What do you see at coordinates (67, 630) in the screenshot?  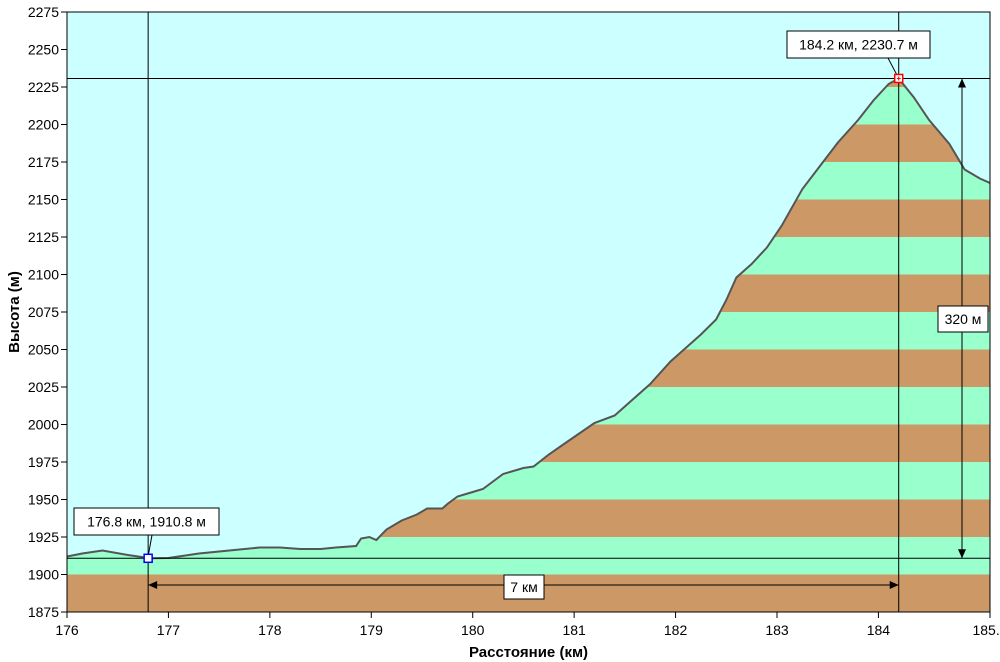 I see `x-tick-label: 176` at bounding box center [67, 630].